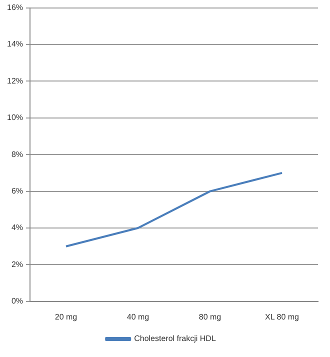 The width and height of the screenshot is (330, 357). I want to click on y-tick-label: 4%, so click(17, 227).